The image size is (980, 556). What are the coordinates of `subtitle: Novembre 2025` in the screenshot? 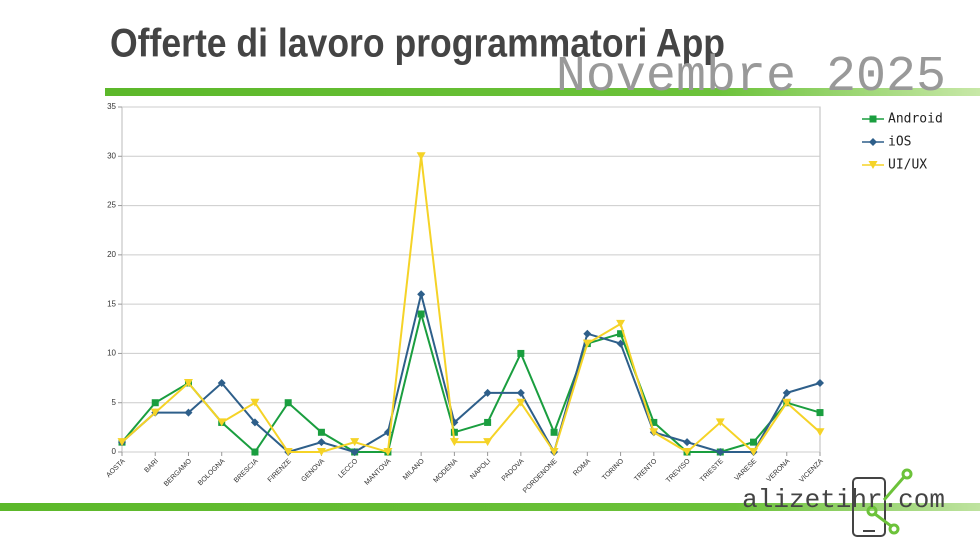 It's located at (751, 77).